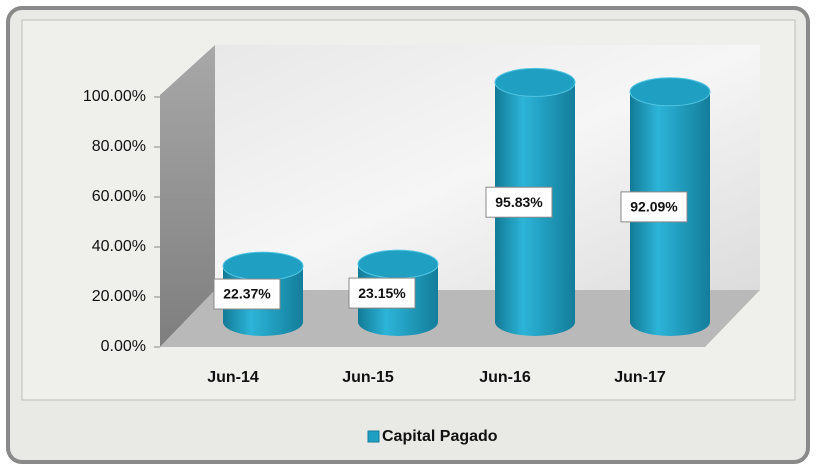 The width and height of the screenshot is (816, 469). Describe the element at coordinates (119, 246) in the screenshot. I see `y-tick-label: 40.00%` at that location.